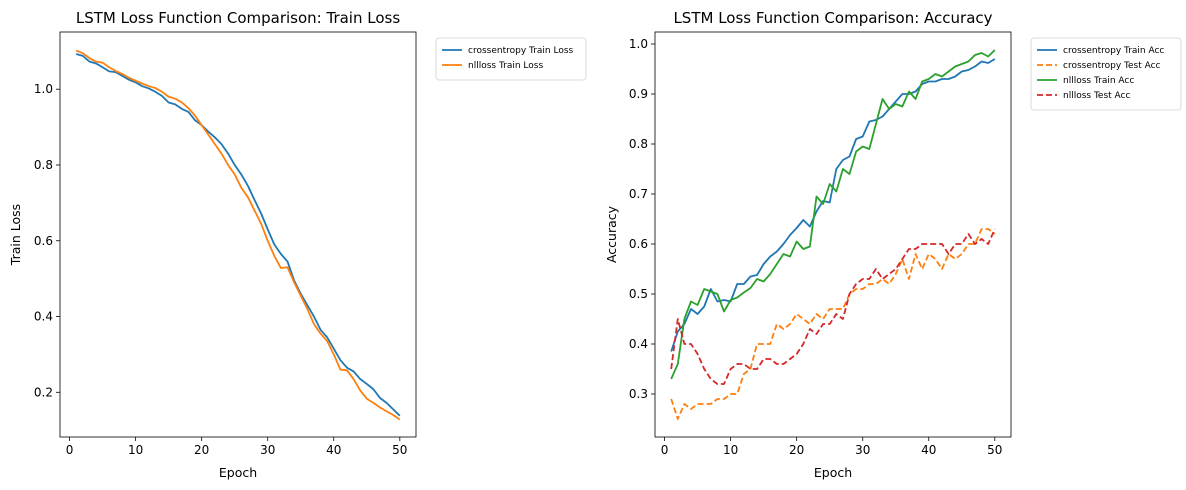  What do you see at coordinates (832, 18) in the screenshot?
I see `accuracy-title: LSTM Loss Function Comparison: Accuracy` at bounding box center [832, 18].